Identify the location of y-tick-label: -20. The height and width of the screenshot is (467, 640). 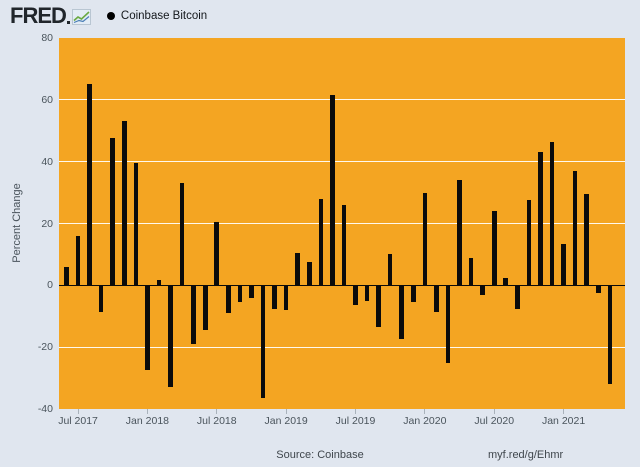
(45, 347).